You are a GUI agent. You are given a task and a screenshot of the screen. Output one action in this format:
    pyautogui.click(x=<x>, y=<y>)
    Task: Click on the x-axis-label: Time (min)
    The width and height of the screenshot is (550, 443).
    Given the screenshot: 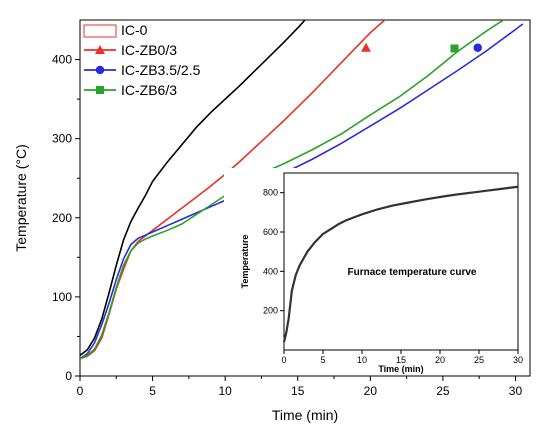 What is the action you would take?
    pyautogui.click(x=305, y=415)
    